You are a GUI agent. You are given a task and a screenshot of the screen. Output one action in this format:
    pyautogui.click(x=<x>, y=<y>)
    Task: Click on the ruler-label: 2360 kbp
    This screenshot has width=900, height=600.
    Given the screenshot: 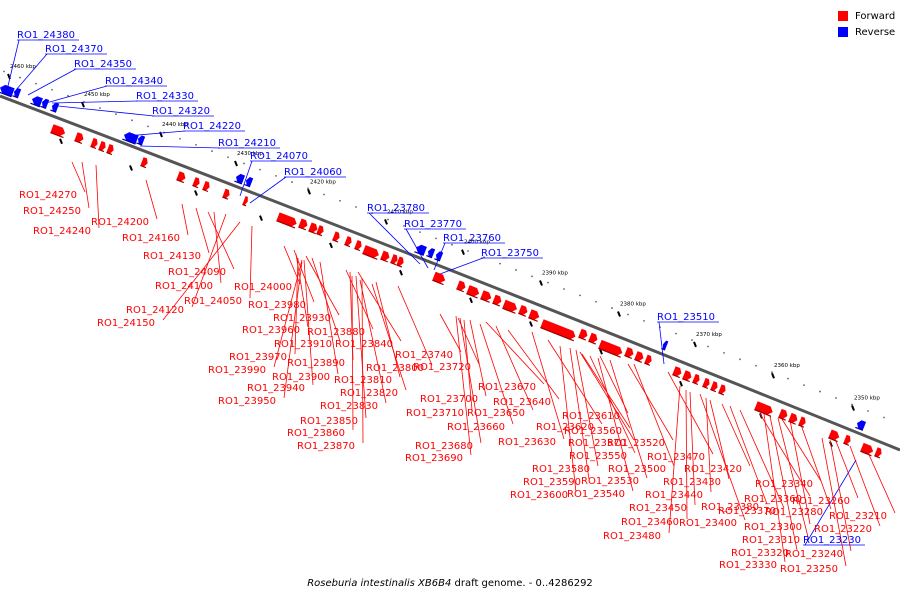 What is the action you would take?
    pyautogui.click(x=787, y=366)
    